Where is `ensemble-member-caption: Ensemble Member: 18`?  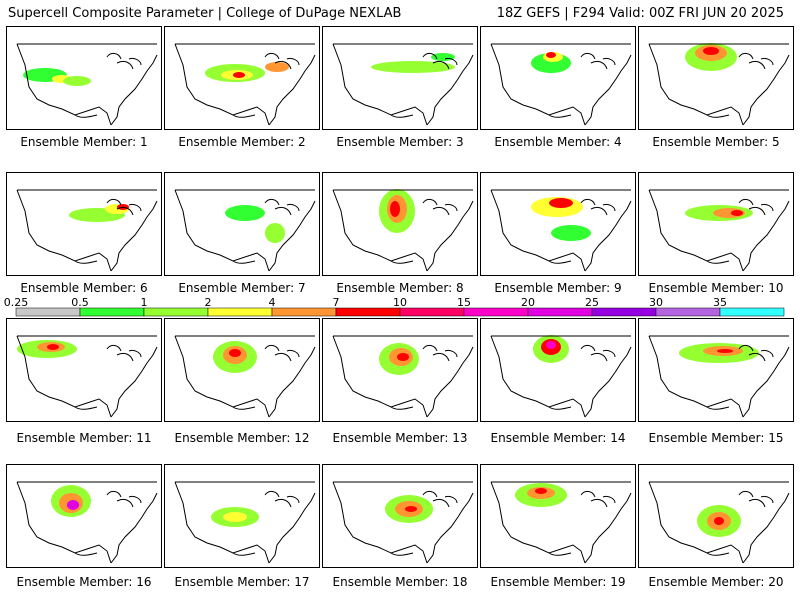
ensemble-member-caption: Ensemble Member: 18 is located at coordinates (400, 582).